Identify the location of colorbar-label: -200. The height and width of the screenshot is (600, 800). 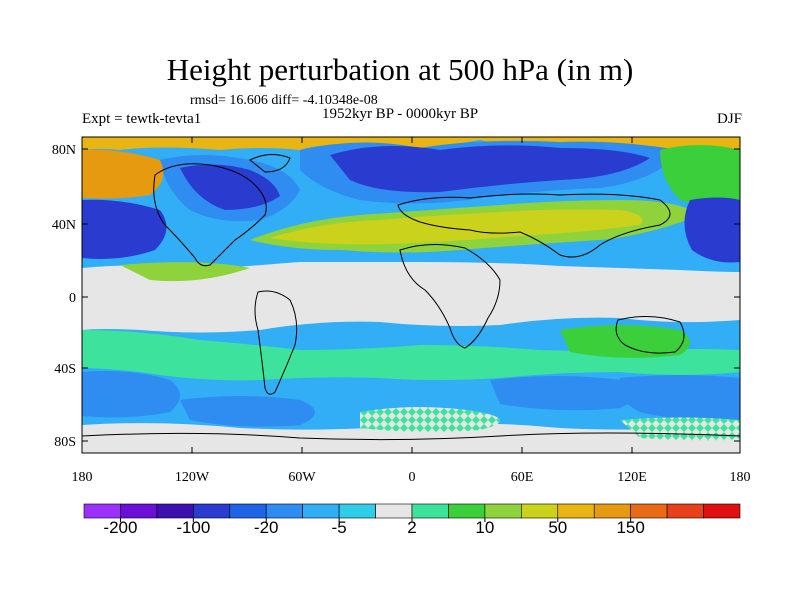
(120, 527).